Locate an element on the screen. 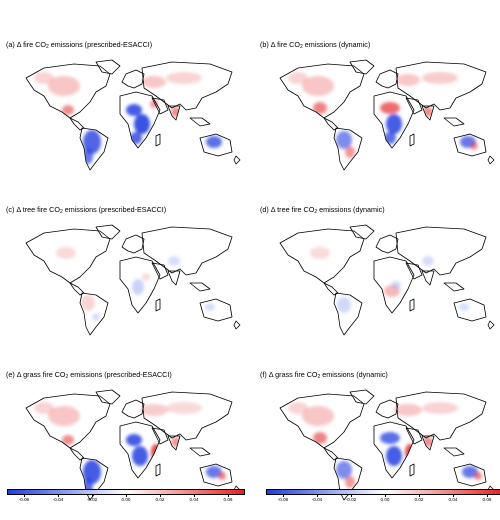  panel-title-prefix: (c) Δ tree fire CO is located at coordinates (33, 209).